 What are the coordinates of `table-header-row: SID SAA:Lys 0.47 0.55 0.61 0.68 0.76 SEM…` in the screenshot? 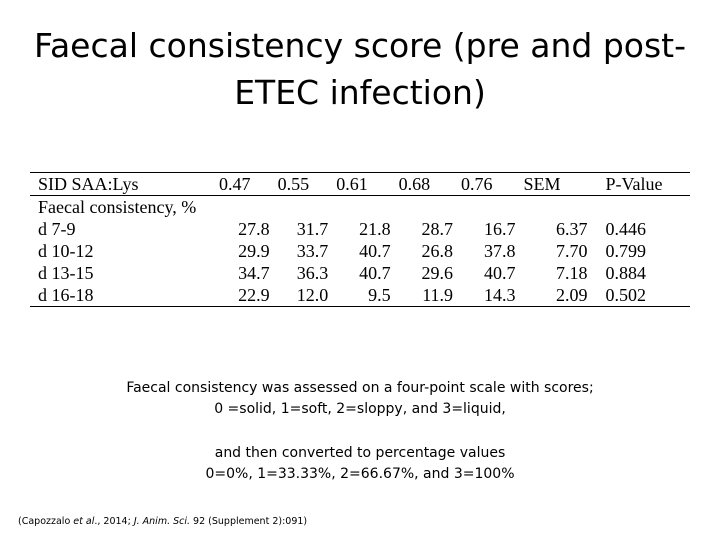 It's located at (360, 184).